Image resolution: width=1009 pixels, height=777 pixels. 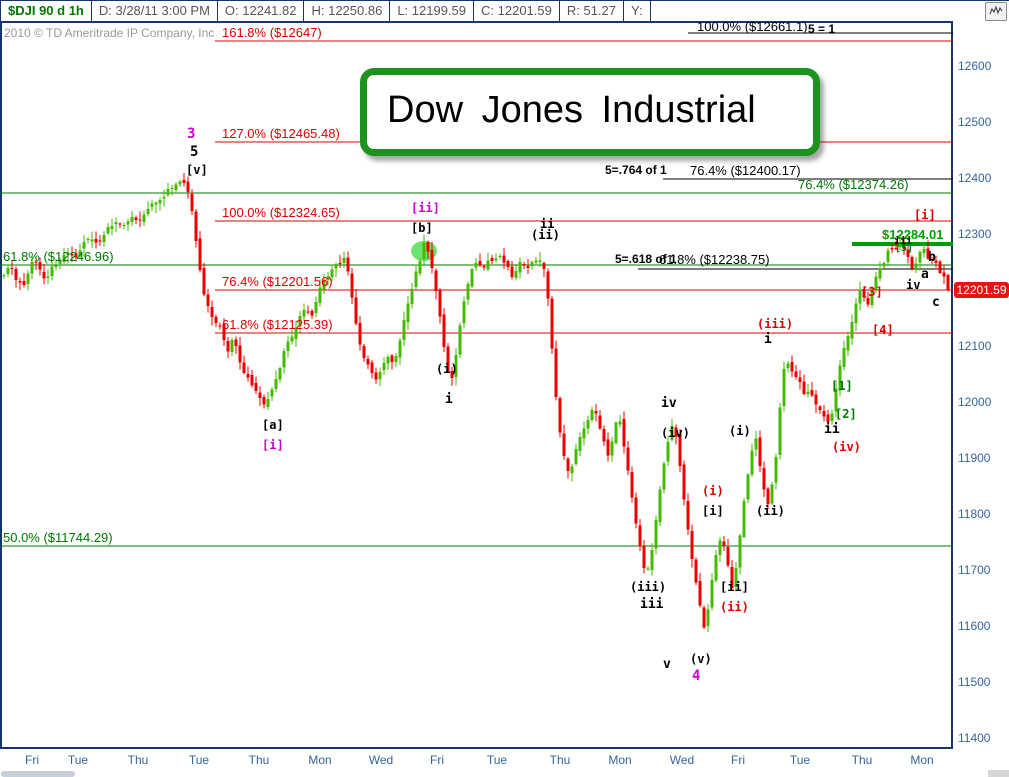 What do you see at coordinates (432, 11) in the screenshot?
I see `ohlc-field: L: 12199.59` at bounding box center [432, 11].